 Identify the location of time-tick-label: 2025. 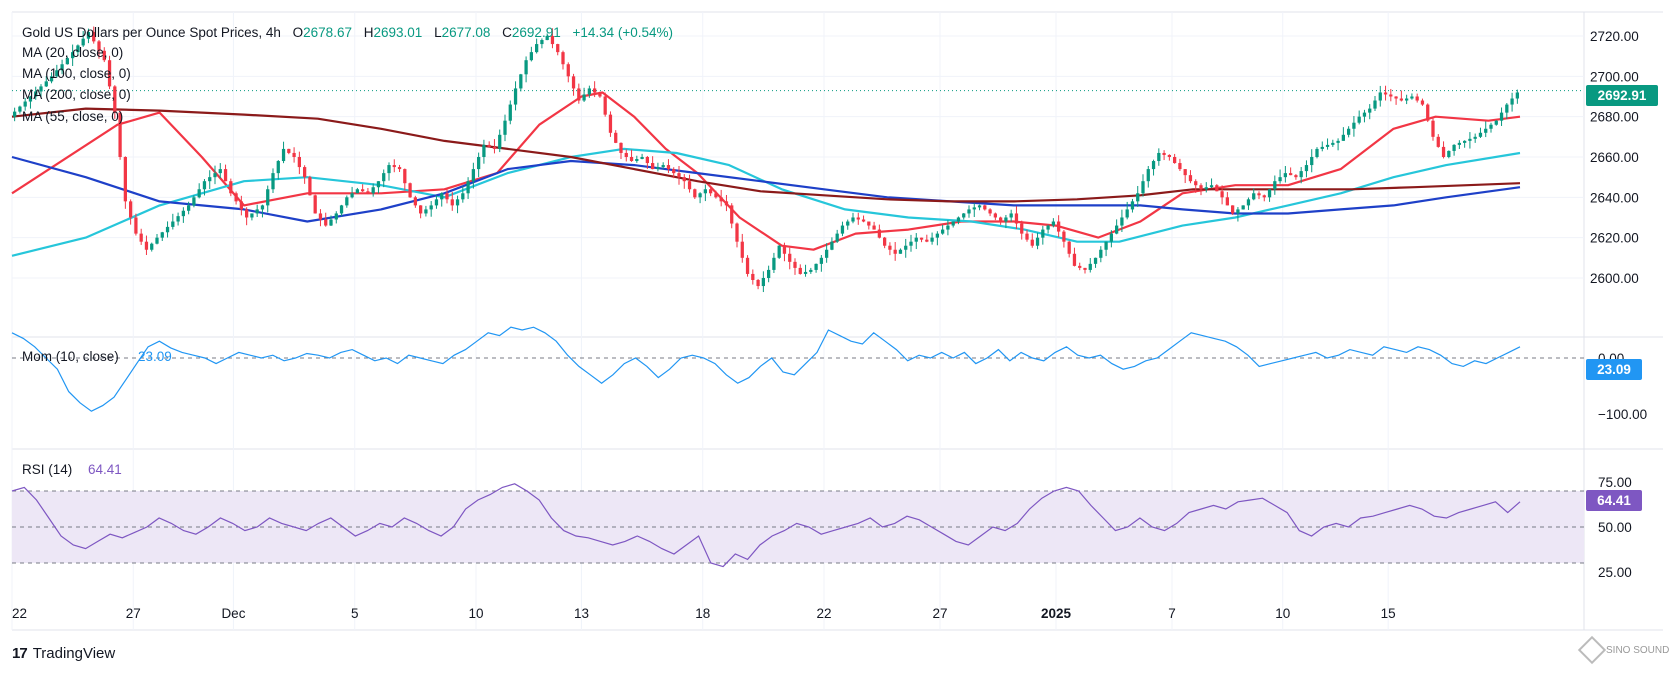
(1056, 613).